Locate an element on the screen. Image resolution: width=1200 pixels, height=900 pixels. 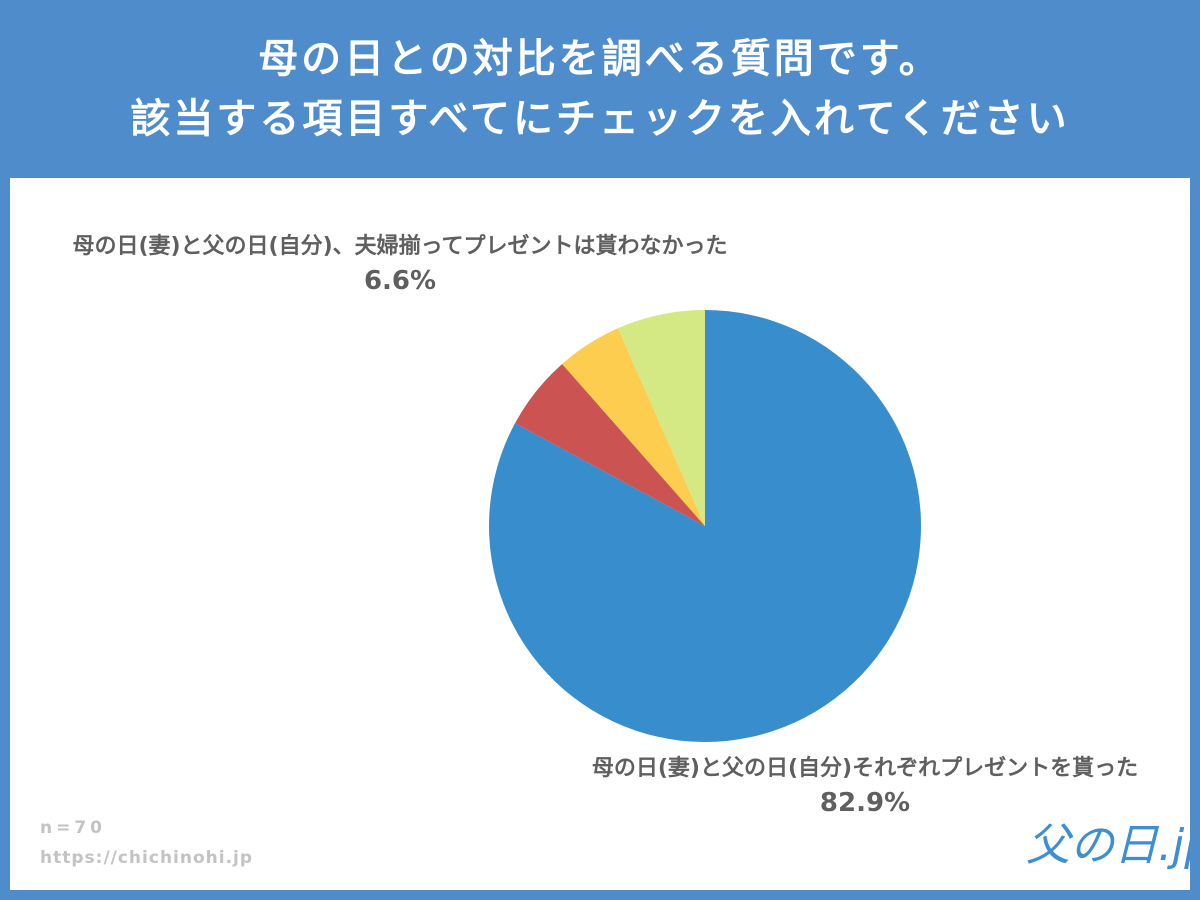
slice-label-both-received: 母の日(妻)と父の日(自分)それぞれプレゼントを貰った 82.9% is located at coordinates (865, 784).